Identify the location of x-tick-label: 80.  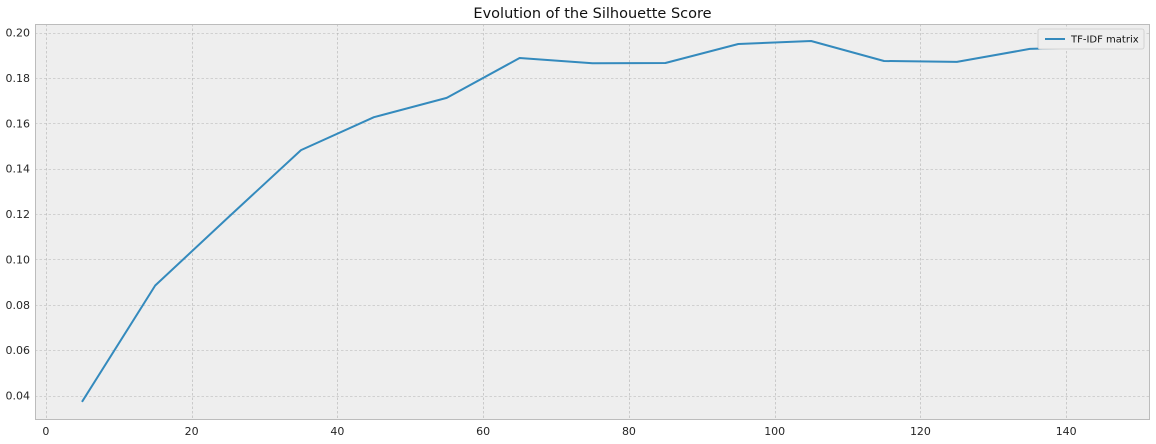
(629, 431).